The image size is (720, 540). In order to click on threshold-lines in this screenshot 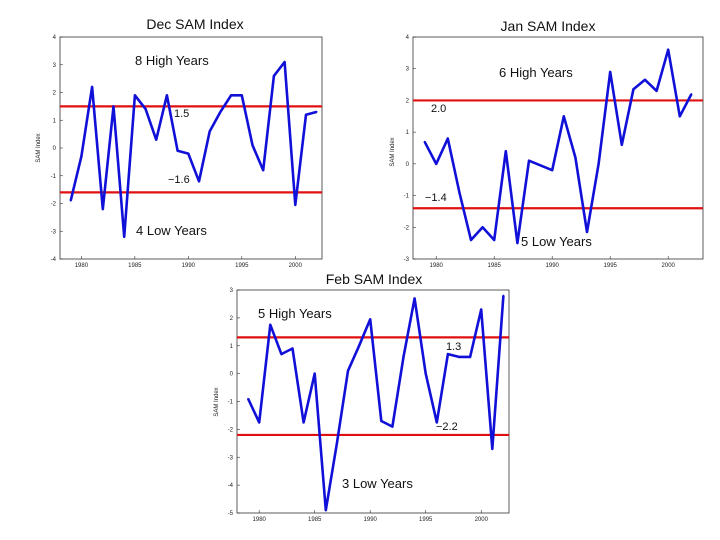, I will do `click(558, 154)`.